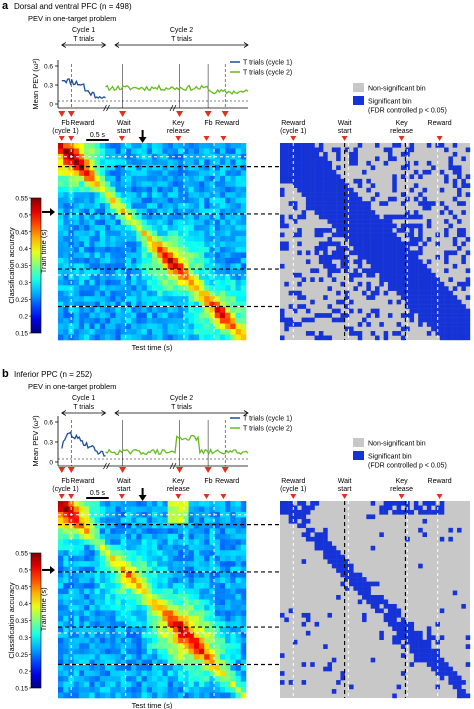  I want to click on event-label-right: release, so click(401, 489).